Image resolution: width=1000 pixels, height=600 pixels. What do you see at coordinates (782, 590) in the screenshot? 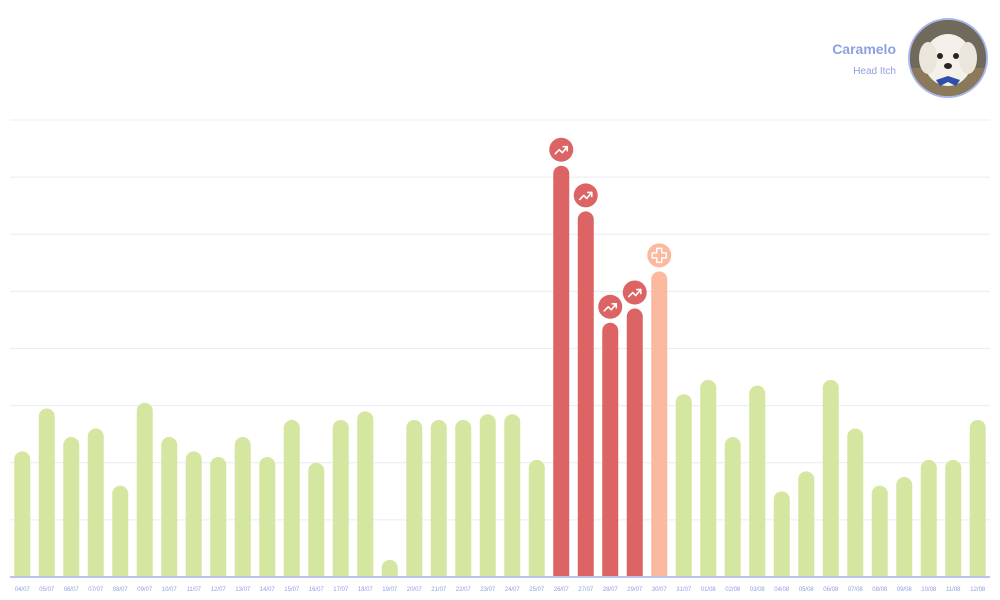
I see `x-tick-label: 04/08` at bounding box center [782, 590].